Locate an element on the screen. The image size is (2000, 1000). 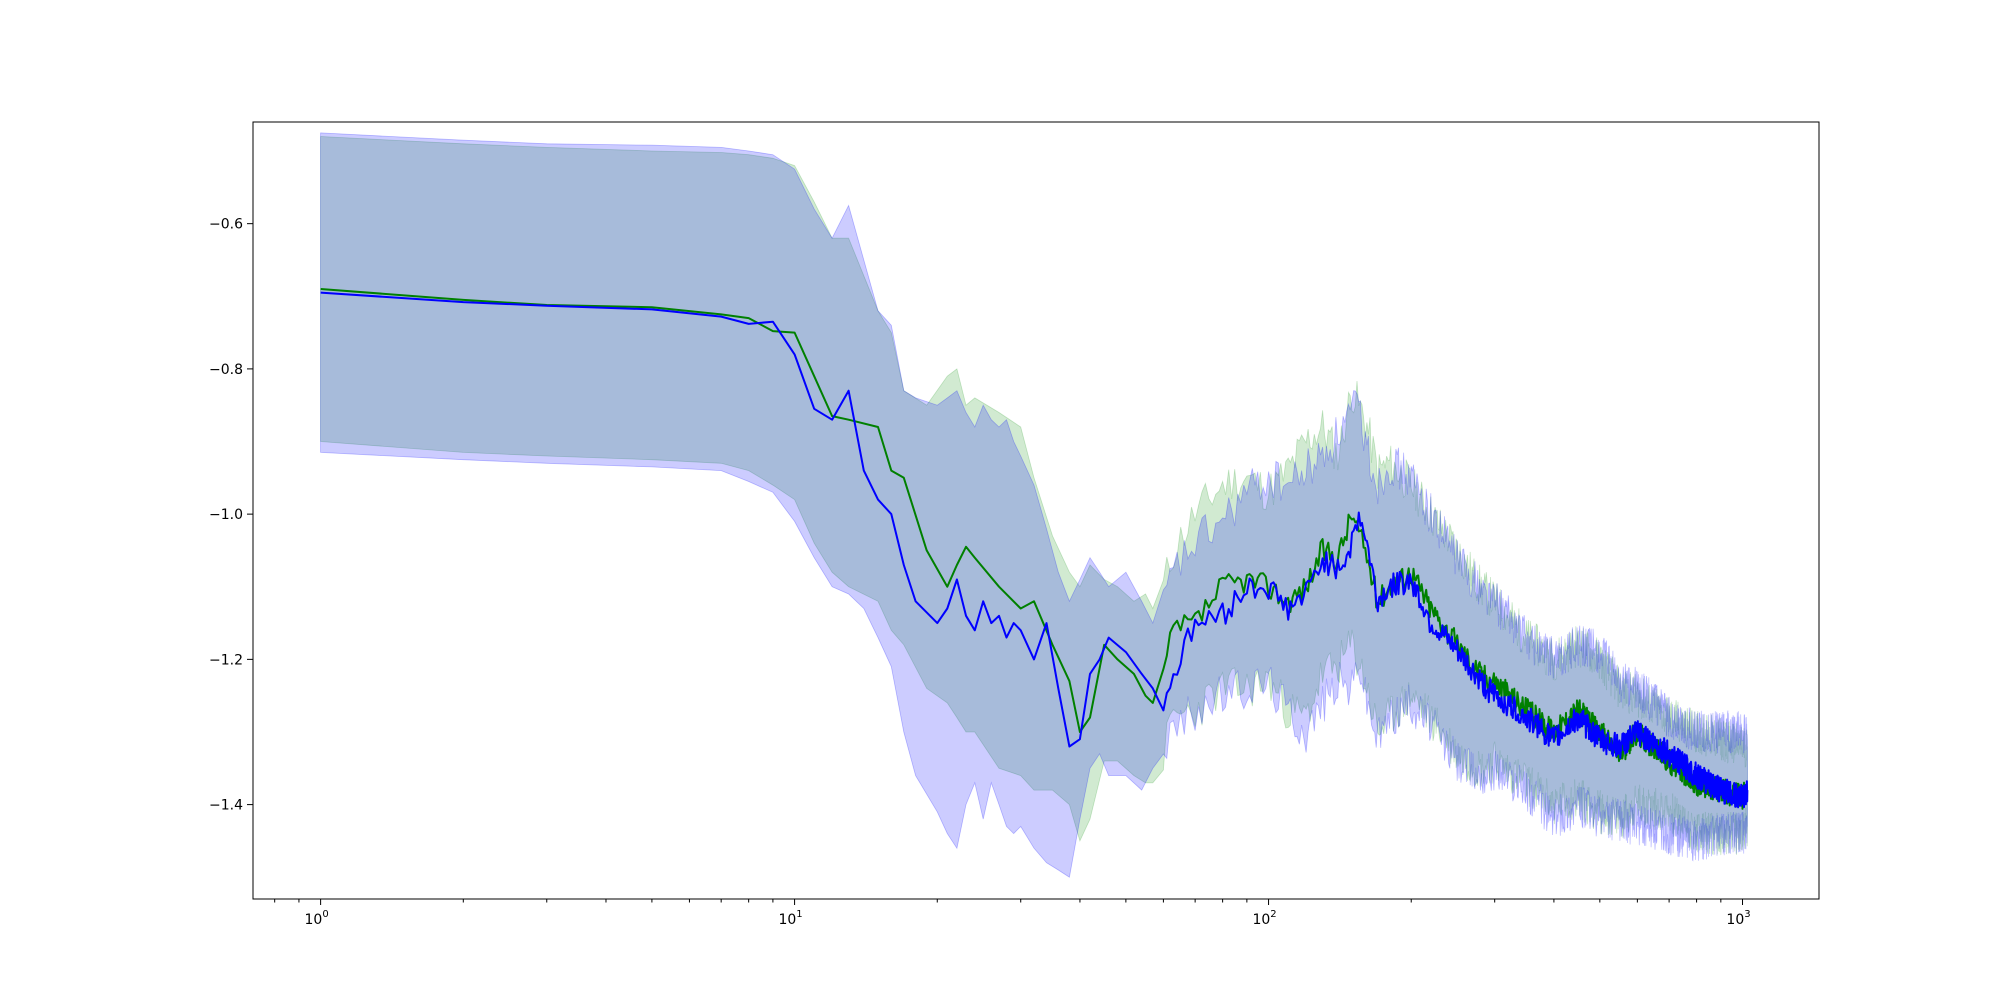
y-axis: −0.6 −0.8 −1.0 −1.2 −1.4 is located at coordinates (231, 515).